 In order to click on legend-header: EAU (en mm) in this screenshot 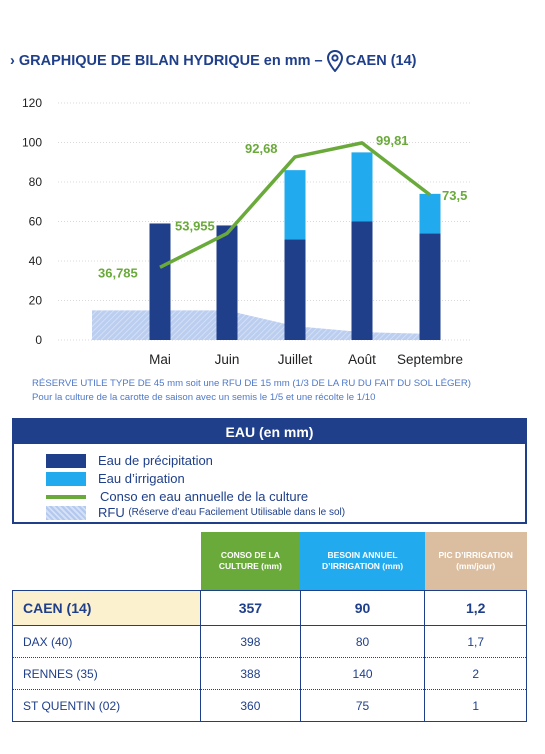, I will do `click(269, 432)`.